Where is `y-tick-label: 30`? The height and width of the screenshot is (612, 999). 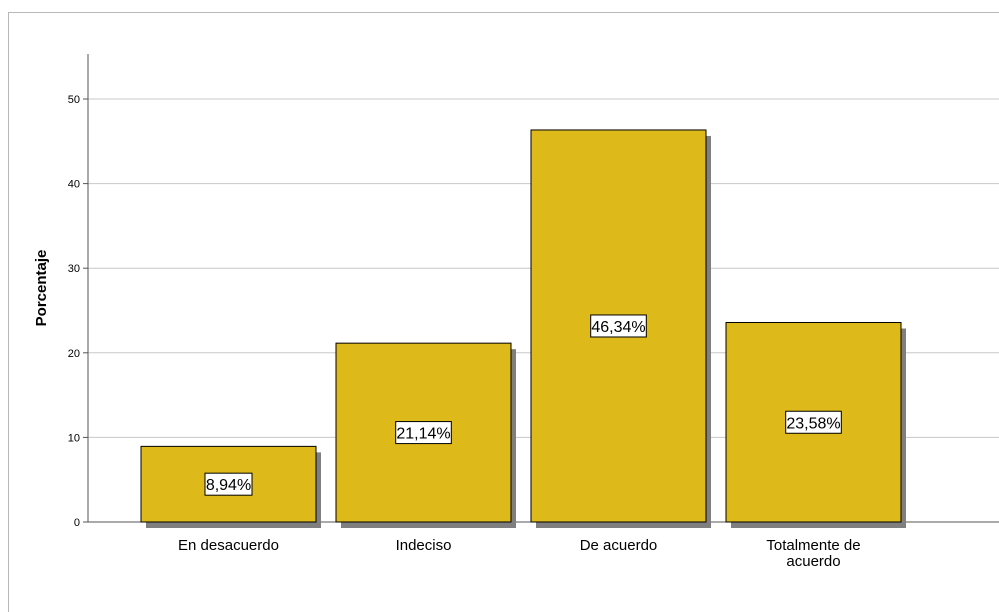 y-tick-label: 30 is located at coordinates (74, 269).